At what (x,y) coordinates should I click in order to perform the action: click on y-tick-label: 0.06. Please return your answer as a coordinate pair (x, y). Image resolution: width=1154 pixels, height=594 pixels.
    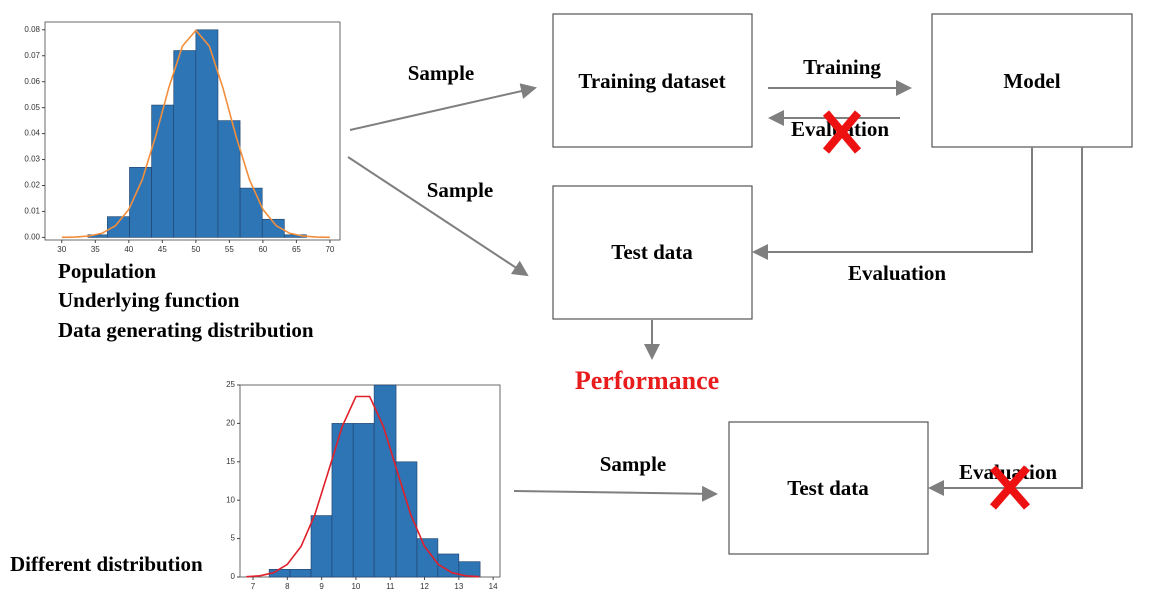
    Looking at the image, I should click on (32, 81).